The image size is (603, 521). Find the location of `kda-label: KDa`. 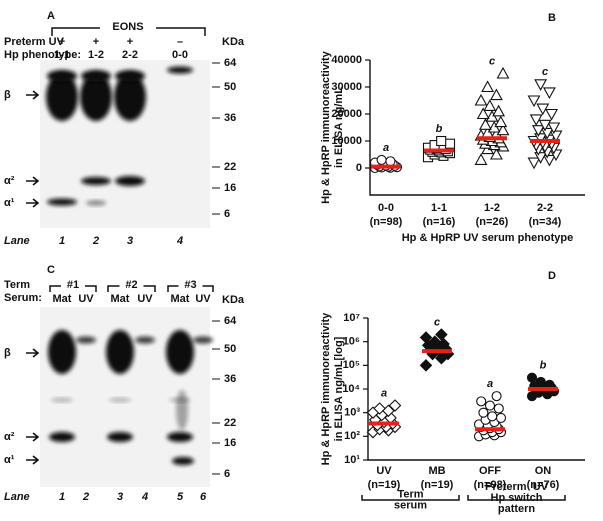

kda-label: KDa is located at coordinates (233, 300).